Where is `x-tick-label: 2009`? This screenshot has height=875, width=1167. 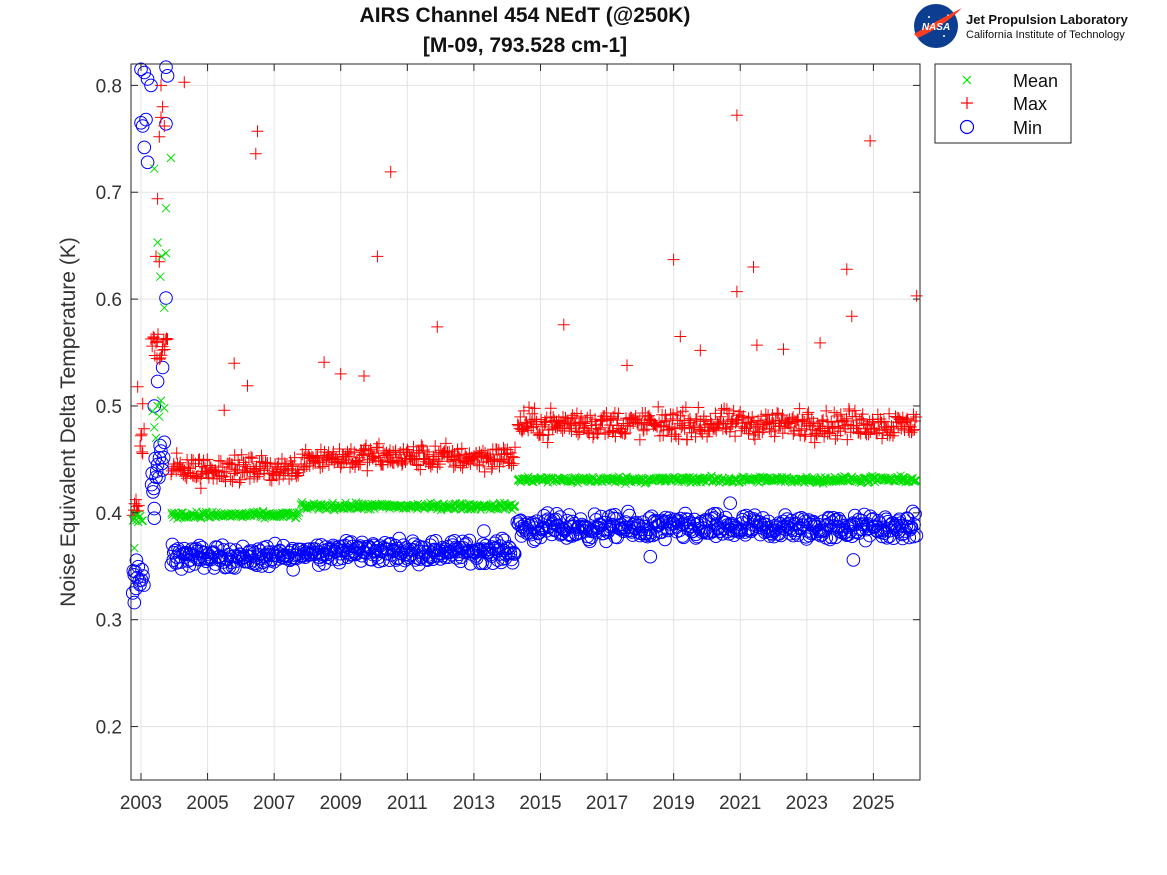 x-tick-label: 2009 is located at coordinates (341, 803).